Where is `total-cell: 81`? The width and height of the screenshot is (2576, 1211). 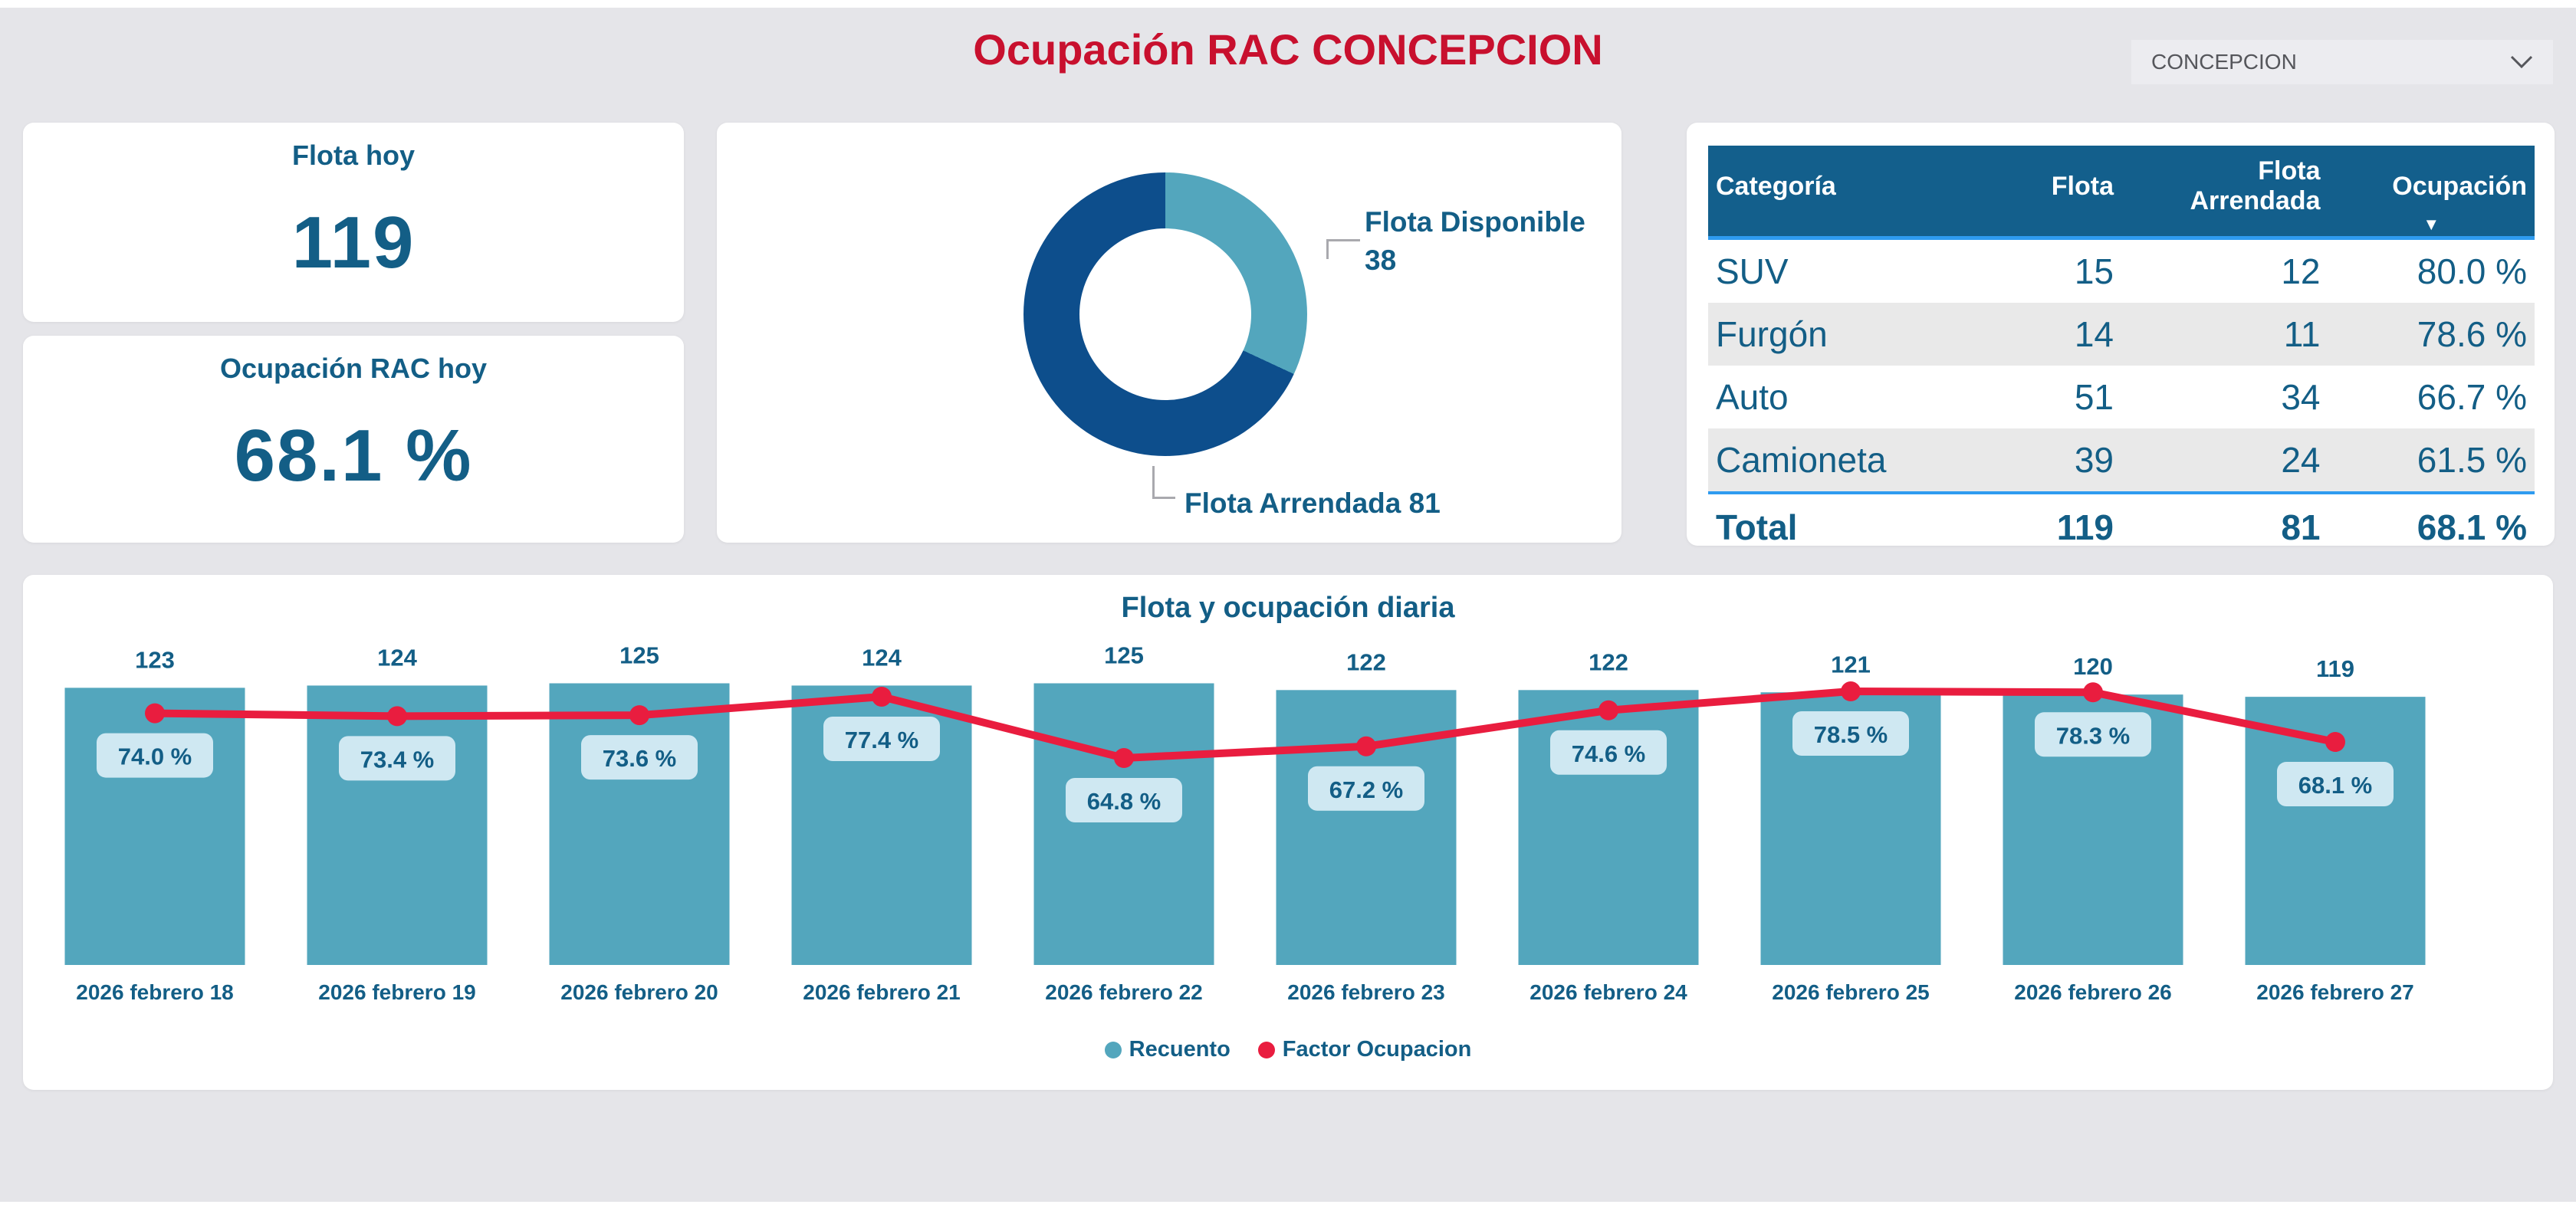 total-cell: 81 is located at coordinates (2225, 525).